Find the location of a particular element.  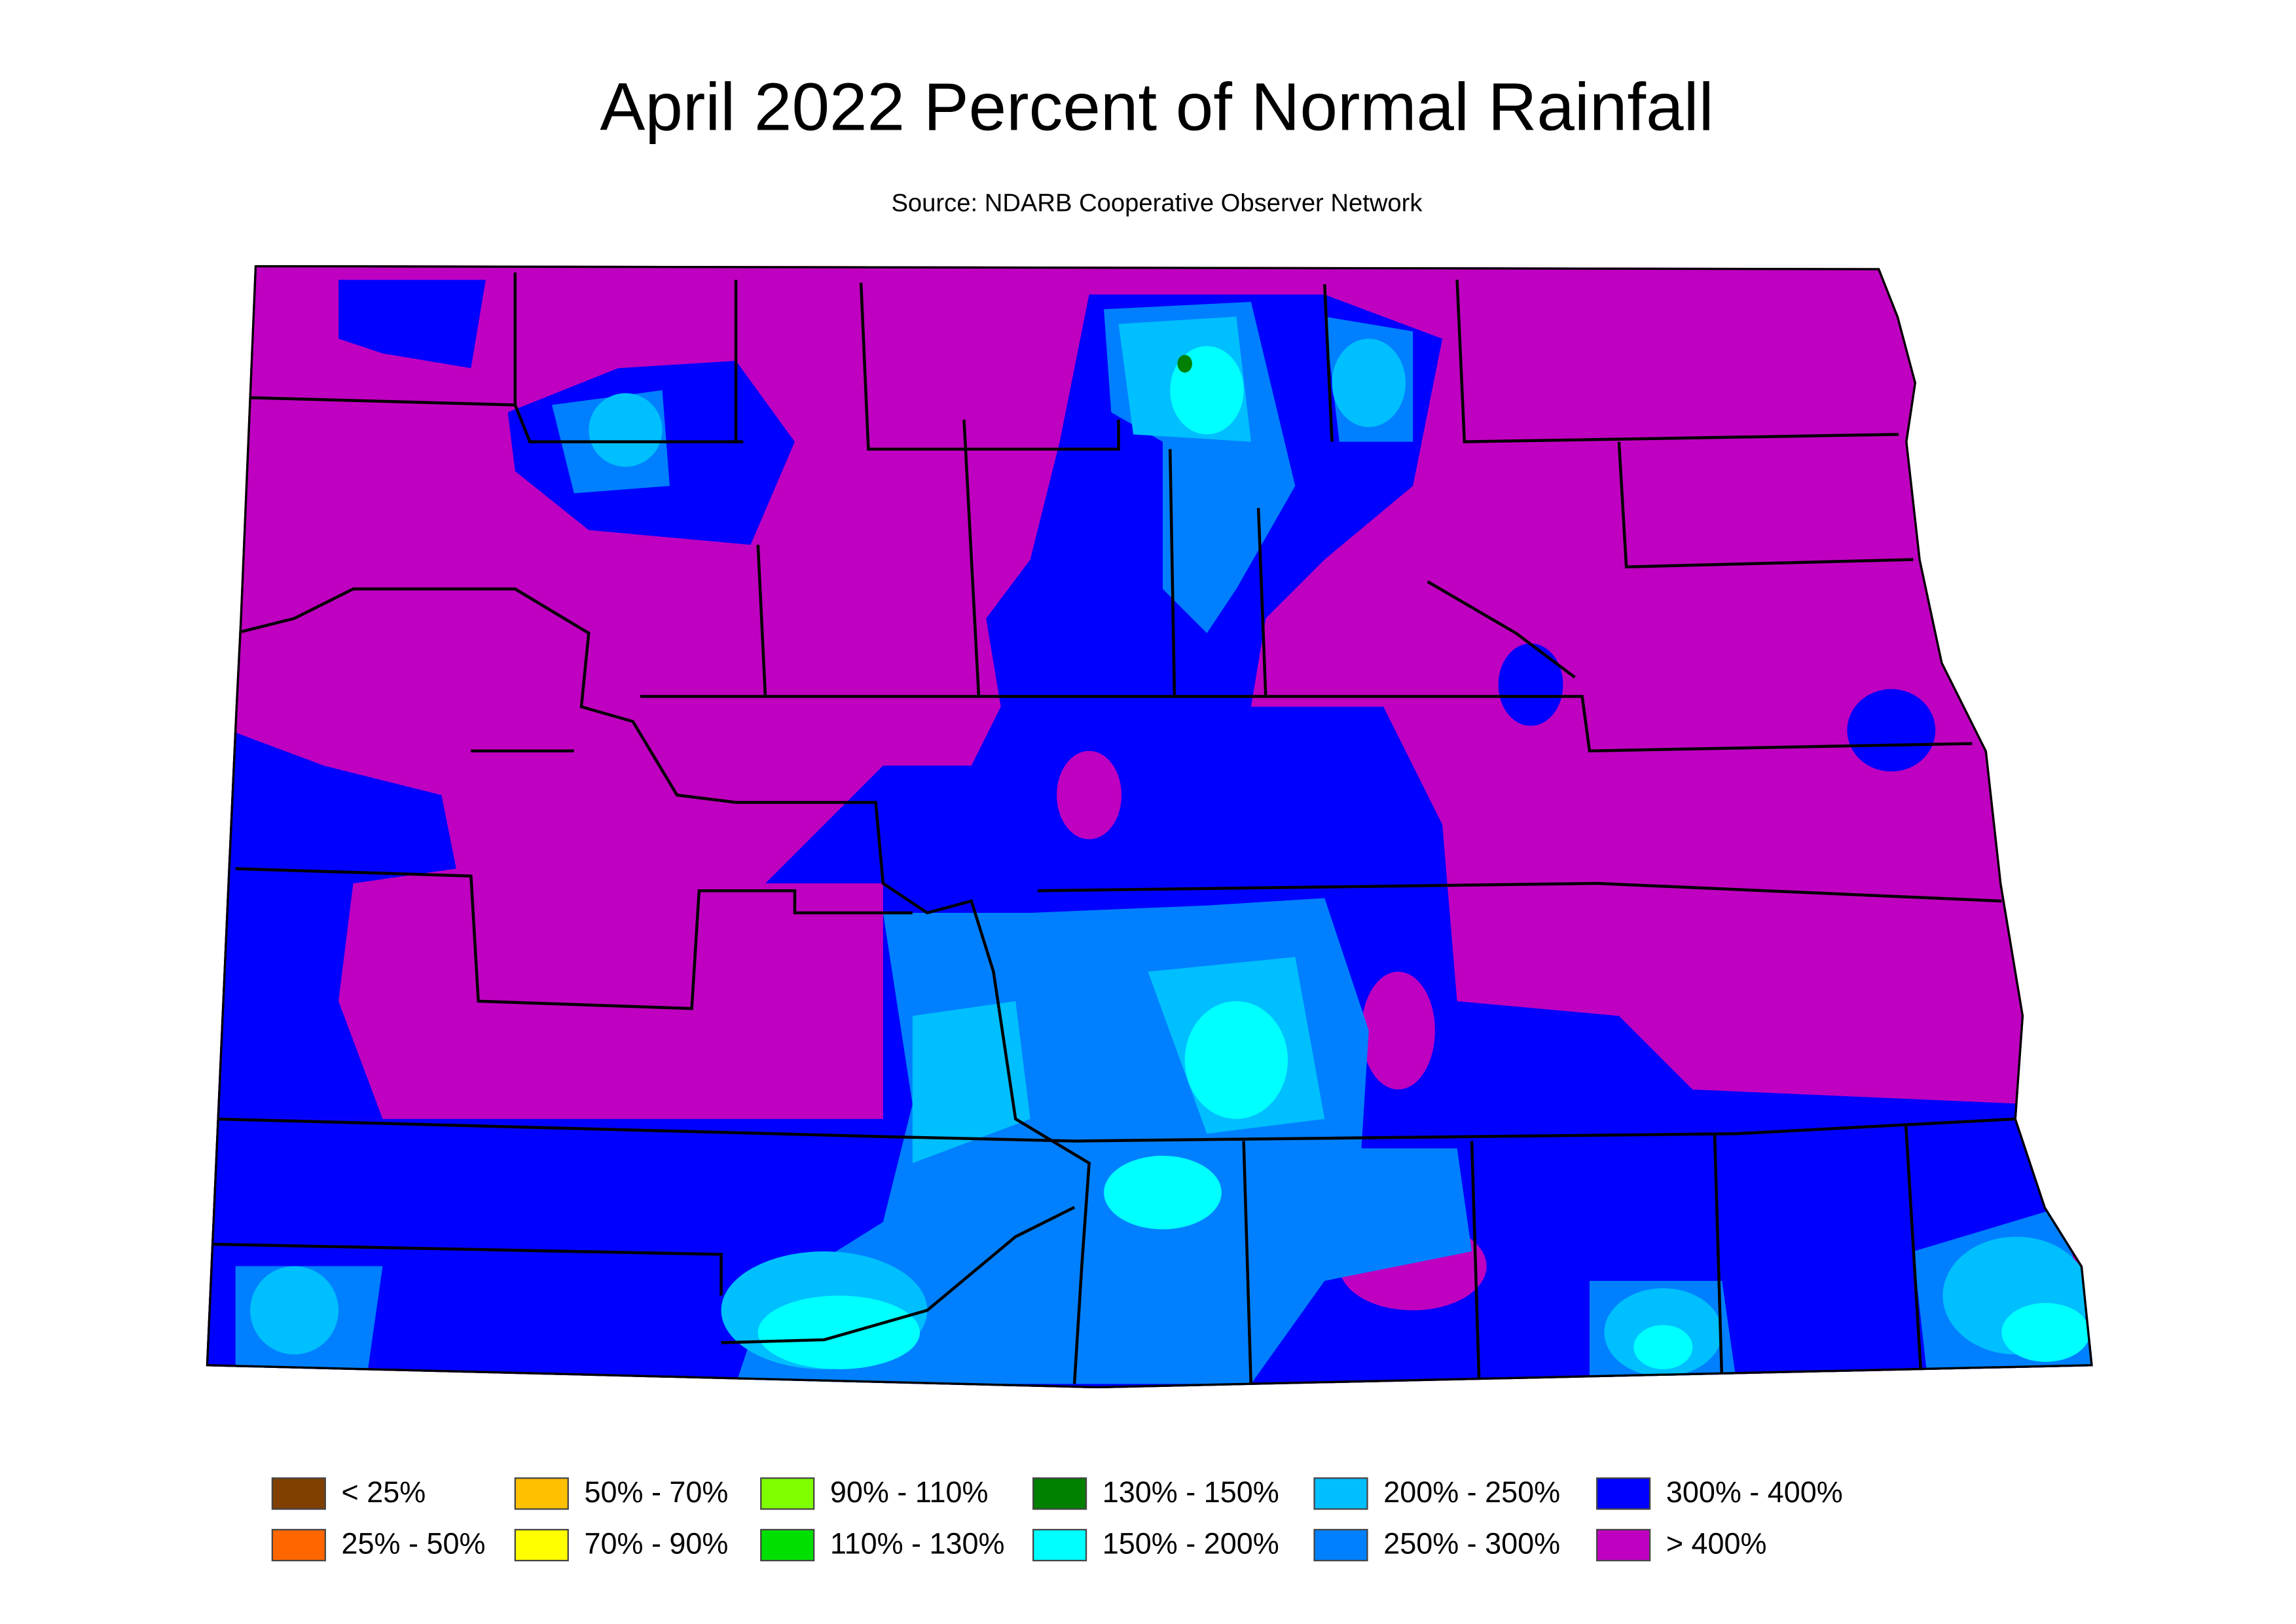

legend-item: 110% - 130% is located at coordinates (882, 1544).